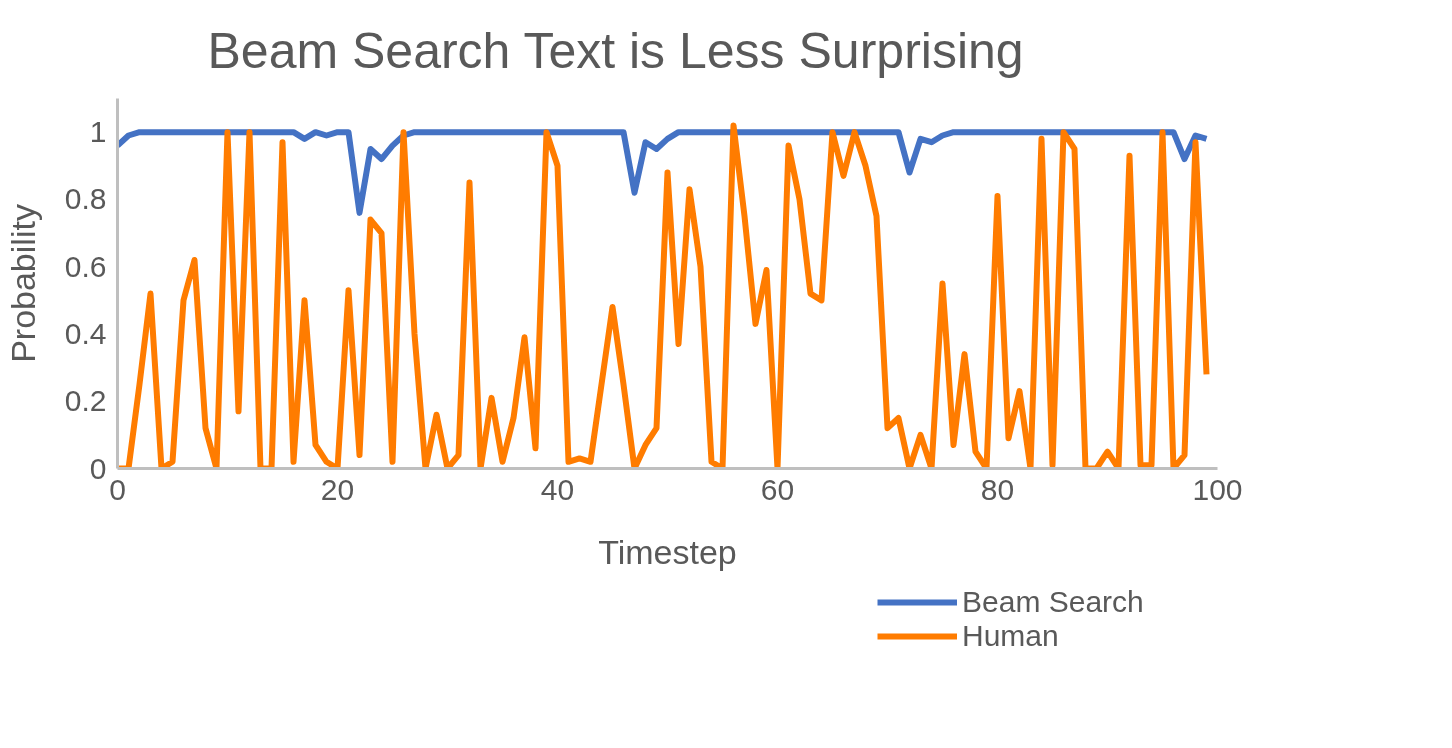  I want to click on x-tick-label: 60, so click(777, 489).